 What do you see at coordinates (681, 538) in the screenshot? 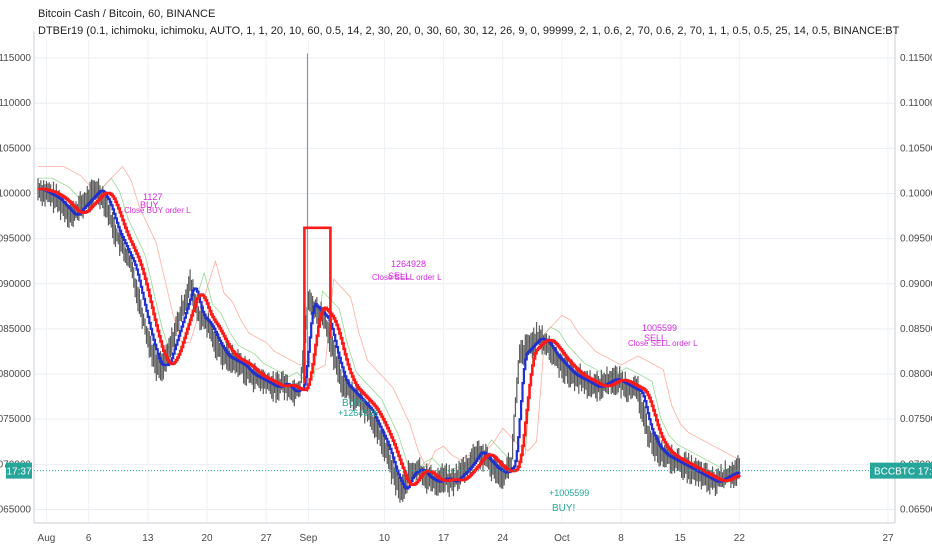
I see `x-tick-label: 15` at bounding box center [681, 538].